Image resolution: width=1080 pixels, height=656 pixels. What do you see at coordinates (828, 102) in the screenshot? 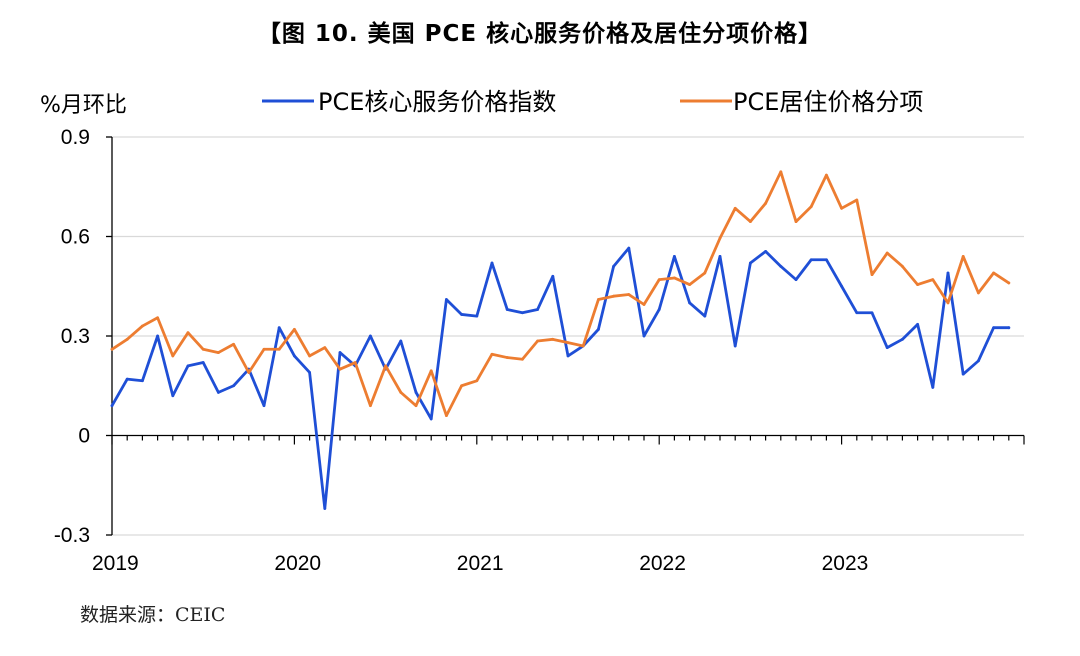
I see `legend-label: PCE居住价格分项` at bounding box center [828, 102].